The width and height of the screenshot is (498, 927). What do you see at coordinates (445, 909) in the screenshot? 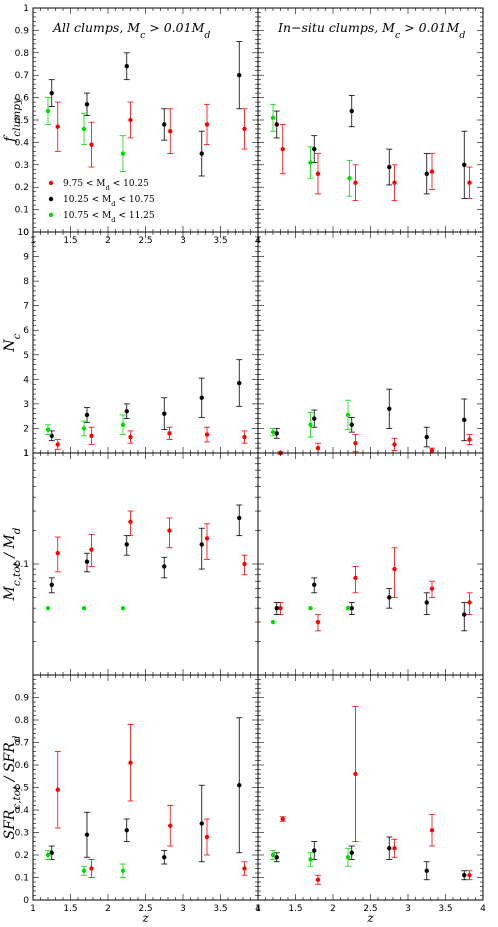
I see `x-tick-label: 3.5` at bounding box center [445, 909].